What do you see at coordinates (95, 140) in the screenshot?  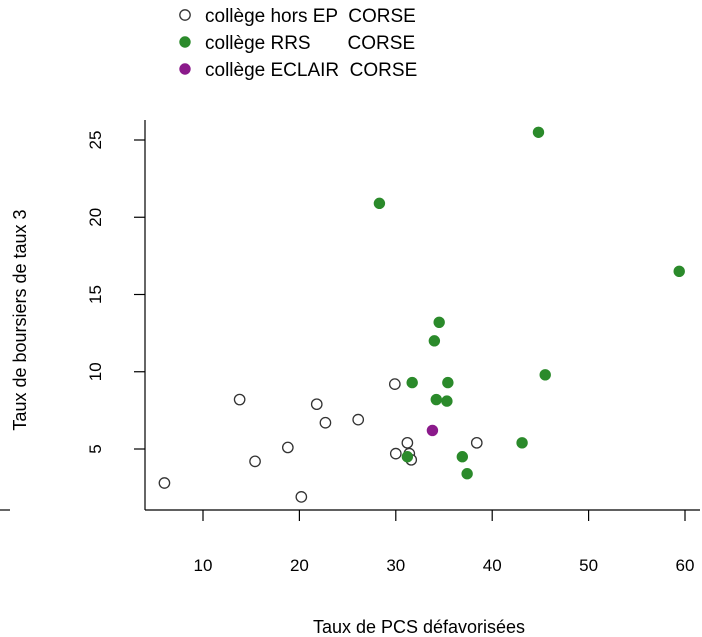 I see `y-tick-label: 25` at bounding box center [95, 140].